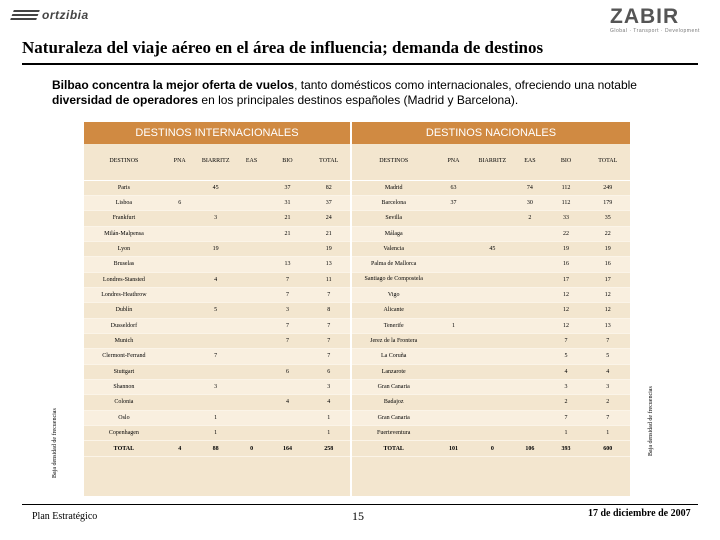 This screenshot has width=720, height=540. I want to click on international-total-cell: 0, so click(251, 448).